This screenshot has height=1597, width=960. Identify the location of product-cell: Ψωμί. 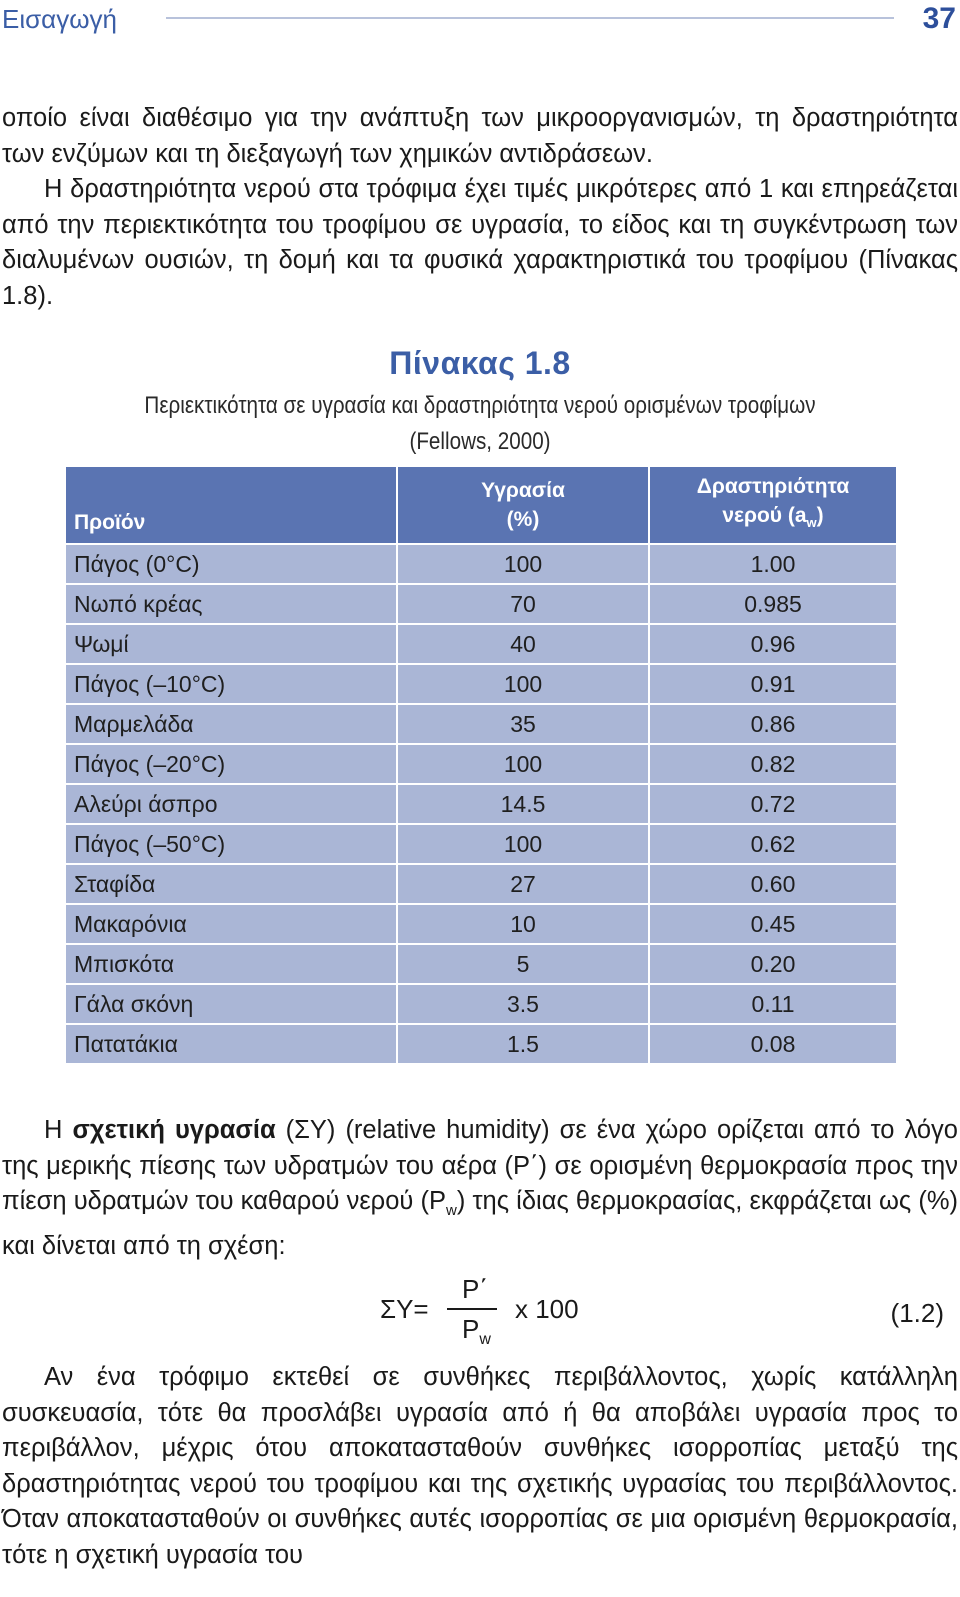
(231, 644).